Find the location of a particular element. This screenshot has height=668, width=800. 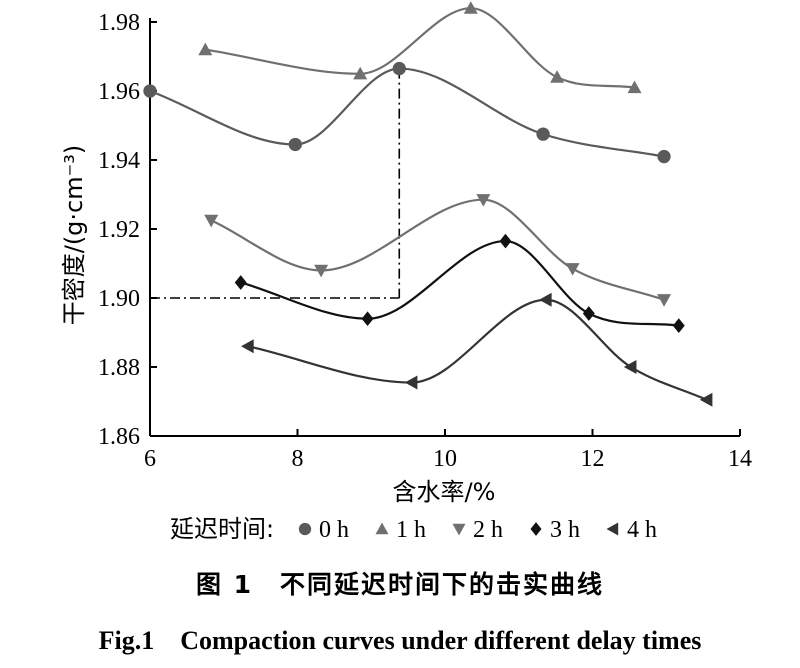

x-tick-label: 12 is located at coordinates (593, 459).